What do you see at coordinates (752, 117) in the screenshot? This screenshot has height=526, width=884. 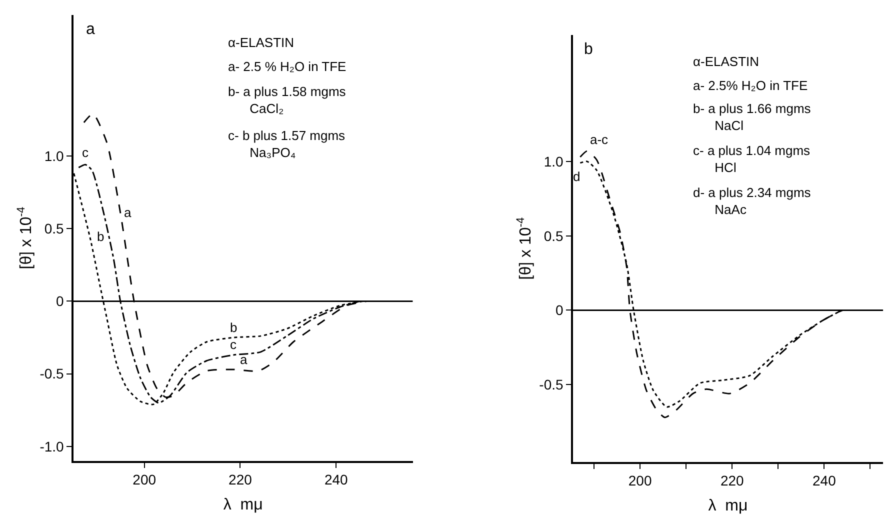 I see `annotation: b- a plus 1.66 mgms NaCl` at bounding box center [752, 117].